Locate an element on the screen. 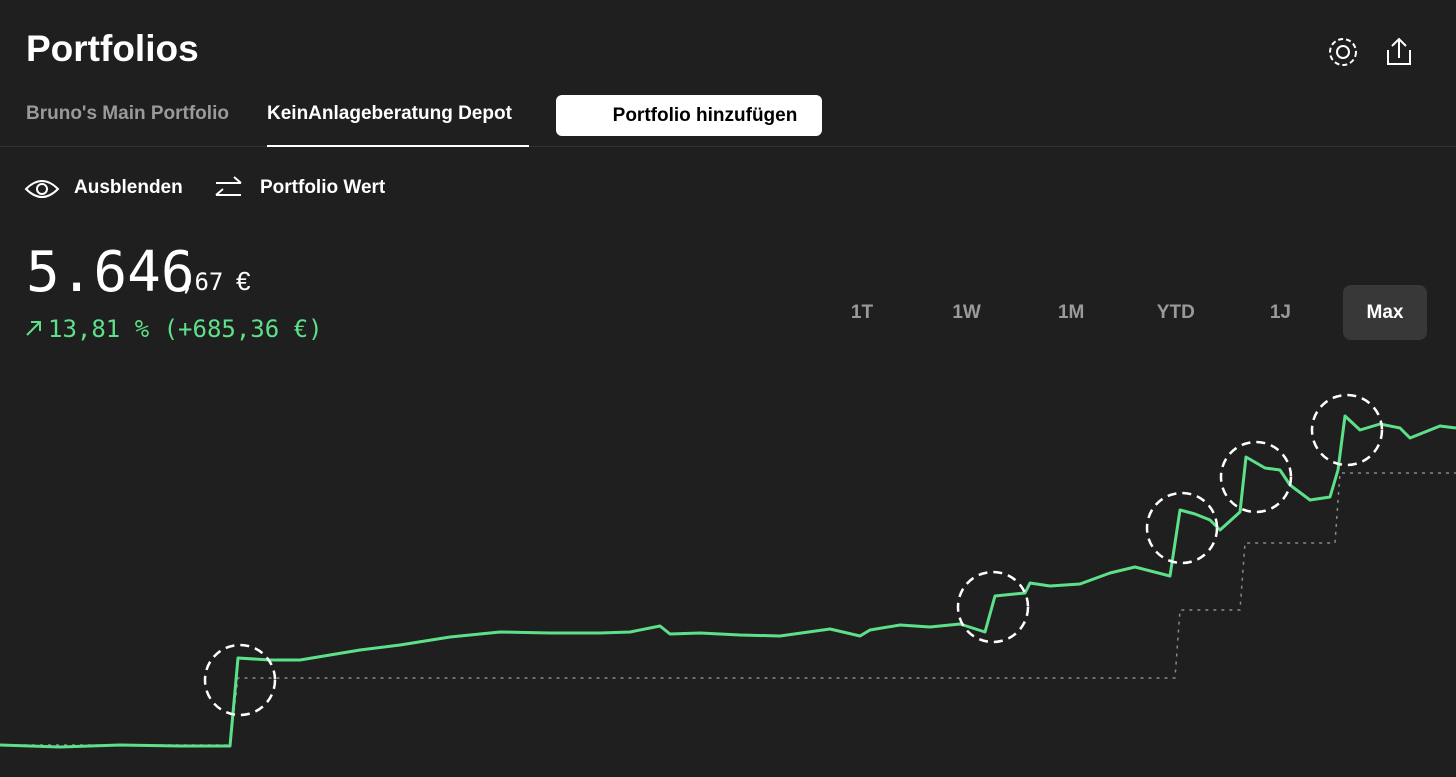 The width and height of the screenshot is (1456, 777). range-button: Max is located at coordinates (1385, 312).